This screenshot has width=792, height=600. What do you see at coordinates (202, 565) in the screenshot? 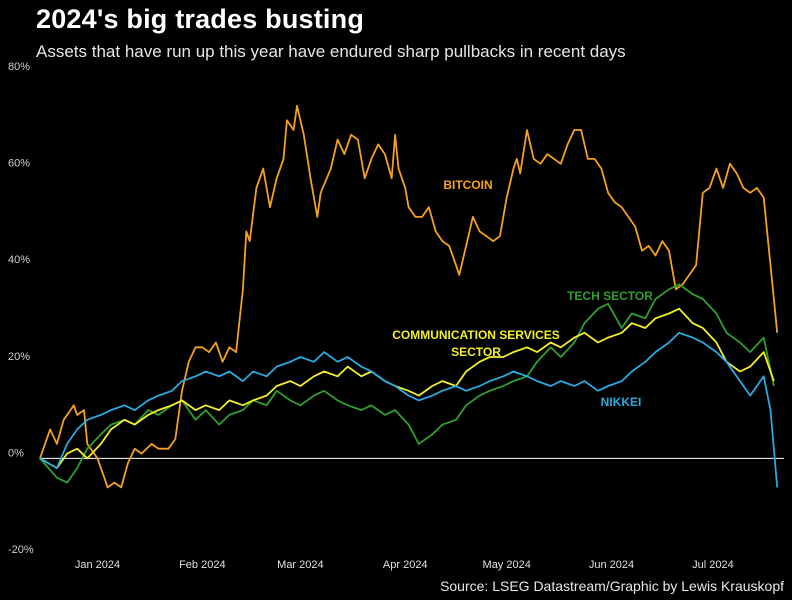
I see `x-tick-label: Feb 2024` at bounding box center [202, 565].